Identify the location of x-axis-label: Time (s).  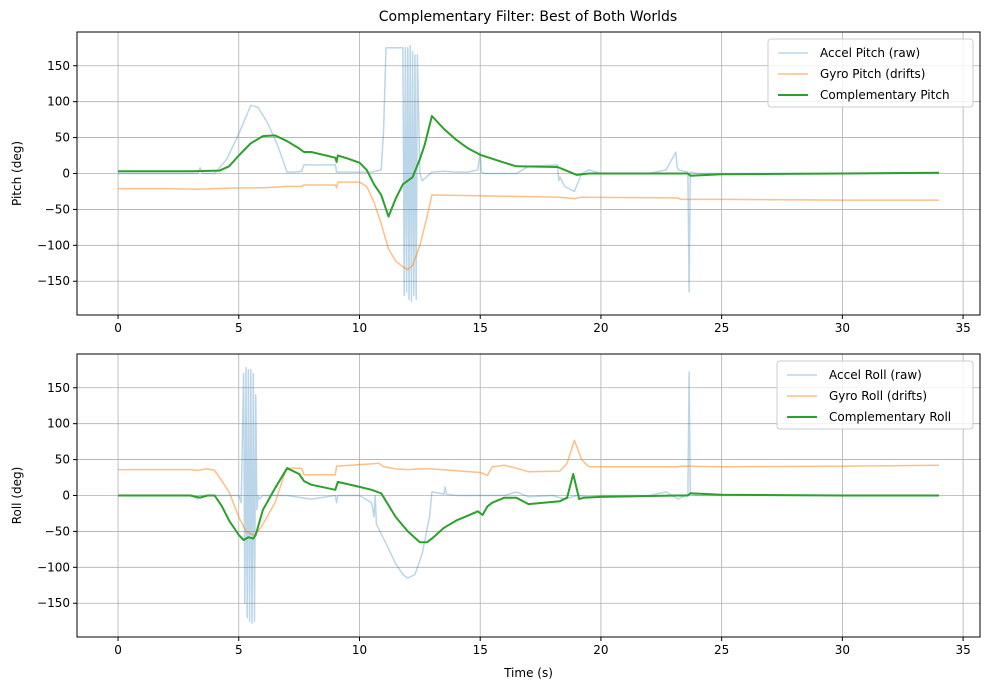
(528, 673).